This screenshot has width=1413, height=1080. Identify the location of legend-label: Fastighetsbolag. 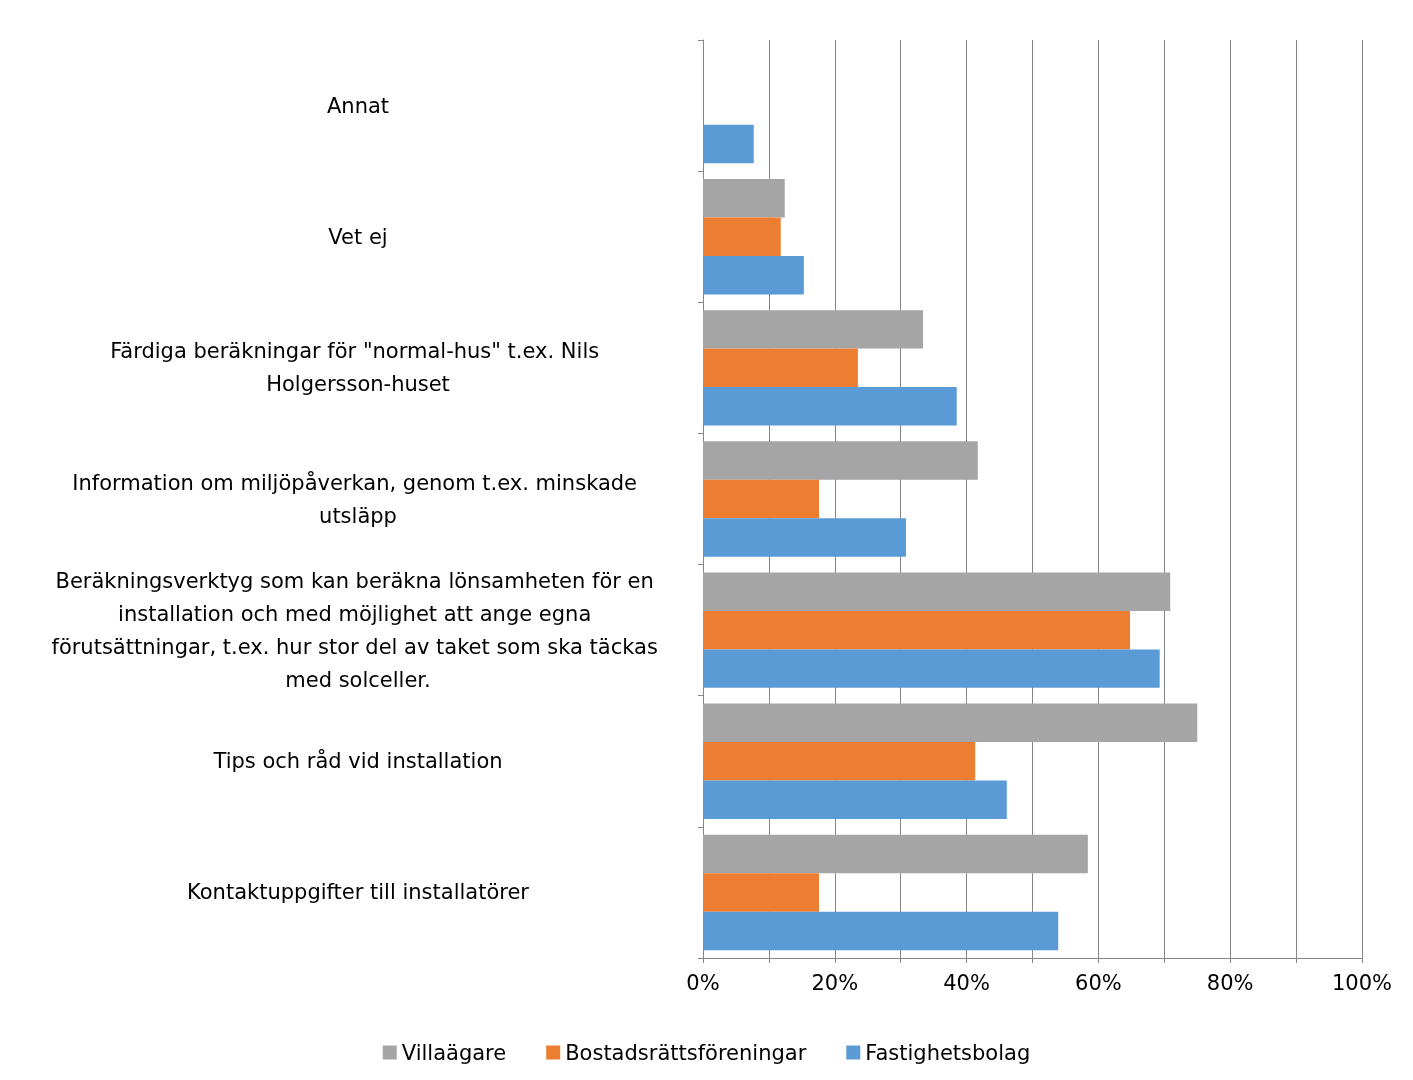
(948, 1052).